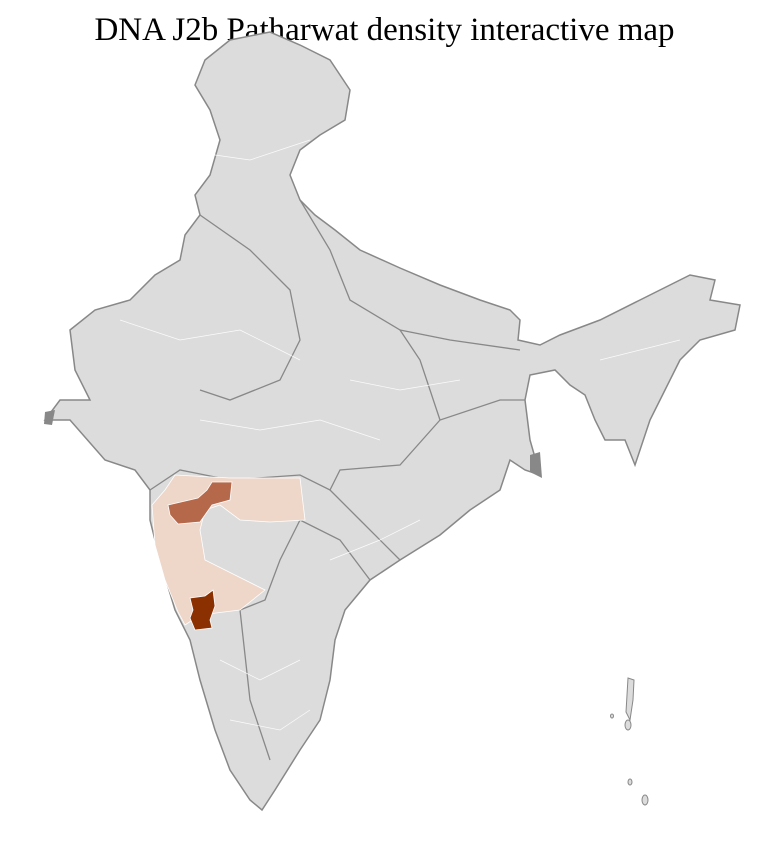 The image size is (769, 855). What do you see at coordinates (536, 465) in the screenshot?
I see `sundarbans` at bounding box center [536, 465].